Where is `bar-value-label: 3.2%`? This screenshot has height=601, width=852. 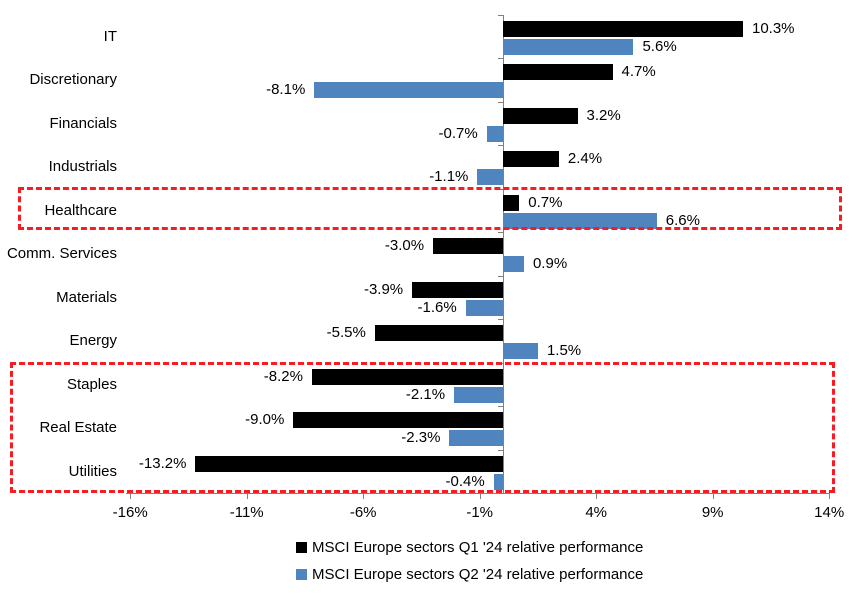 bar-value-label: 3.2% is located at coordinates (603, 115).